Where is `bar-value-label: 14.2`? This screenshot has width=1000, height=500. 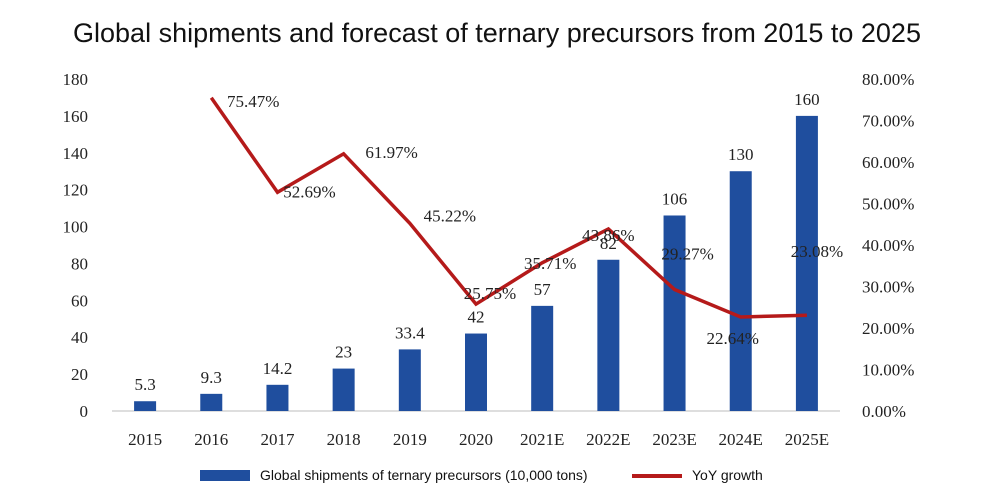
bar-value-label: 14.2 is located at coordinates (278, 368).